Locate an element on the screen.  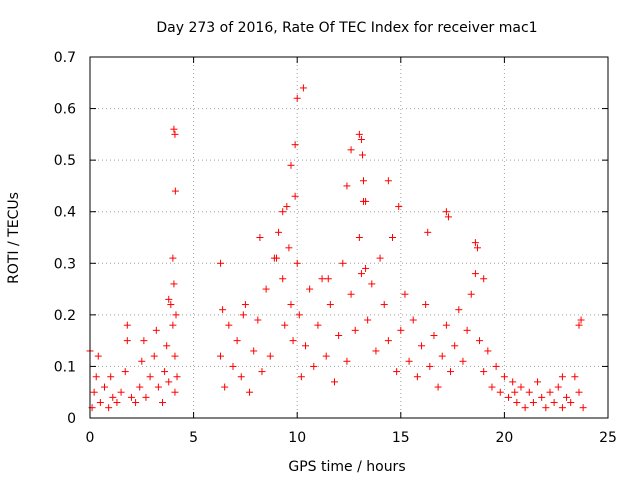
y-axis-label: ROTI / TECUs is located at coordinates (14, 238).